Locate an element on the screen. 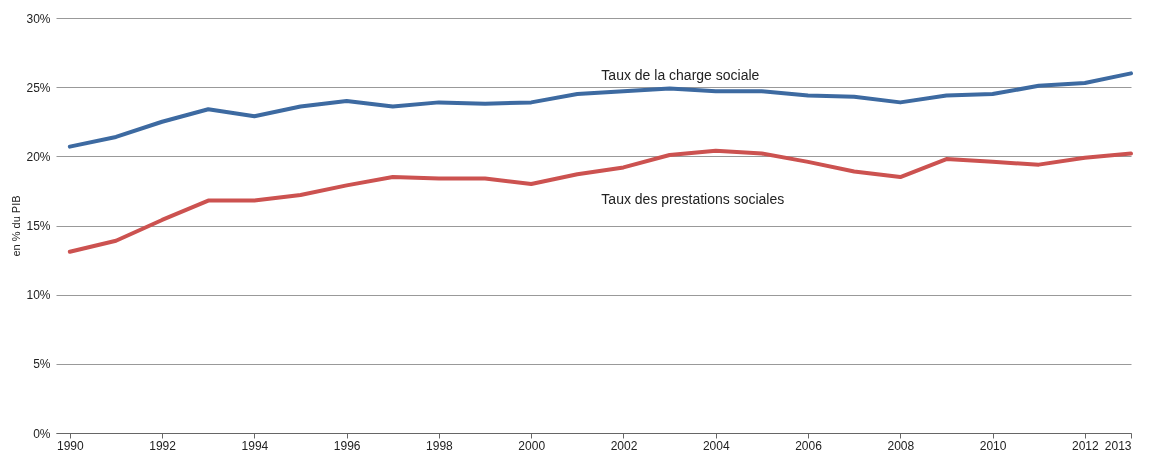 The width and height of the screenshot is (1171, 454). x-tick-label: 2013 is located at coordinates (1118, 445).